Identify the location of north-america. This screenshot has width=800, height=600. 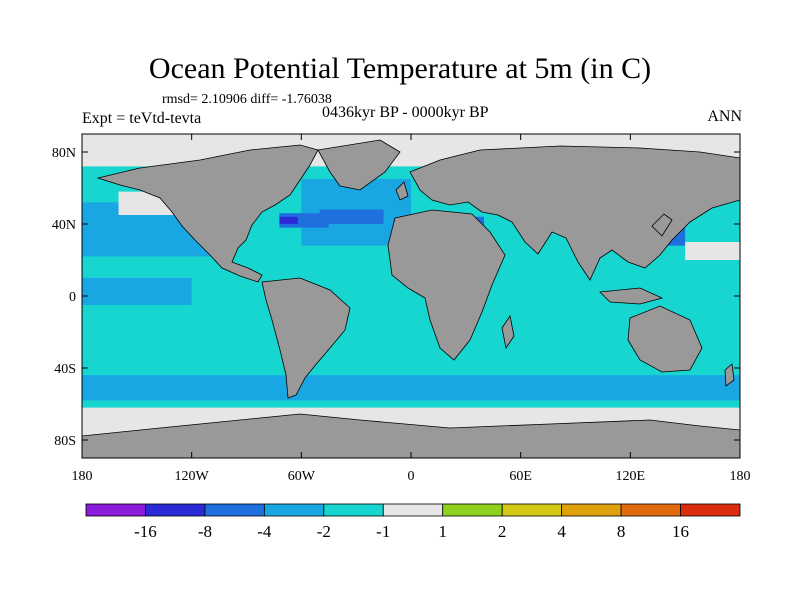
(207, 213).